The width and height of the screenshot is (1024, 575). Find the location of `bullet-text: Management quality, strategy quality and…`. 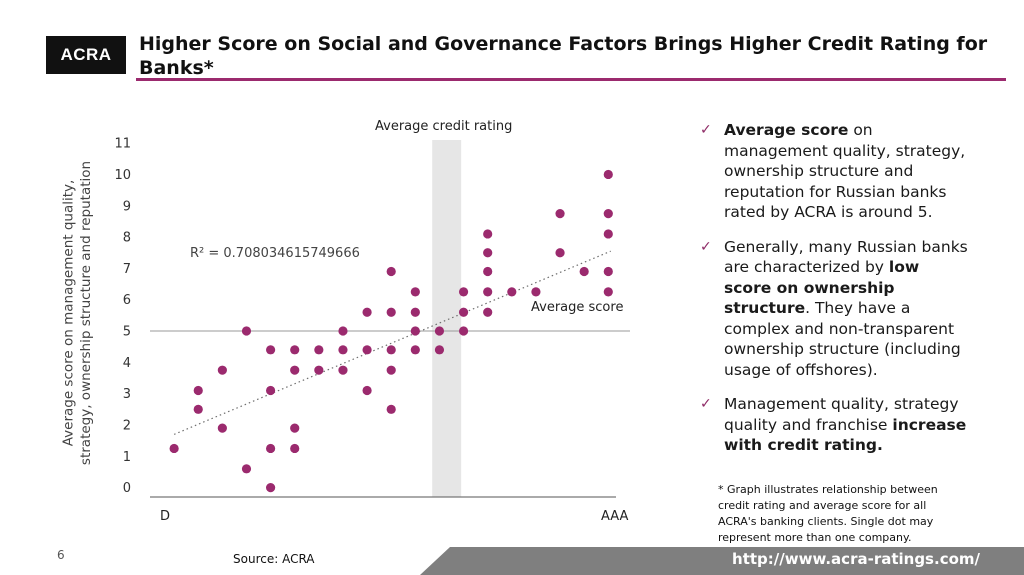

bullet-text: Management quality, strategy quality and… is located at coordinates (841, 414).